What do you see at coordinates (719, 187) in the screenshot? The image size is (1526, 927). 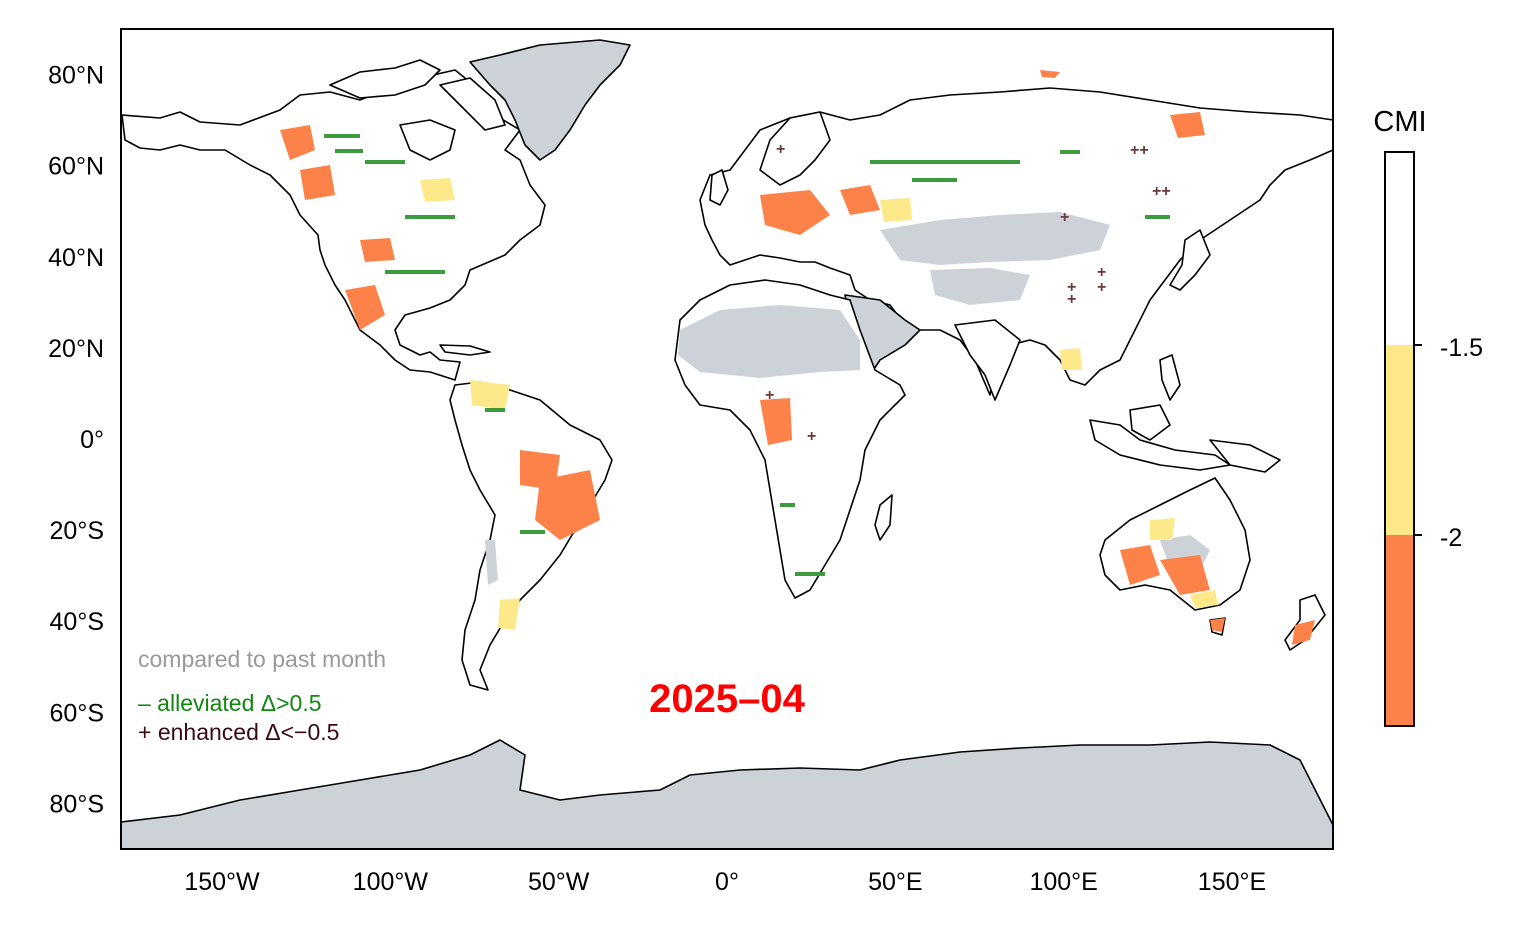 I see `great-britain` at bounding box center [719, 187].